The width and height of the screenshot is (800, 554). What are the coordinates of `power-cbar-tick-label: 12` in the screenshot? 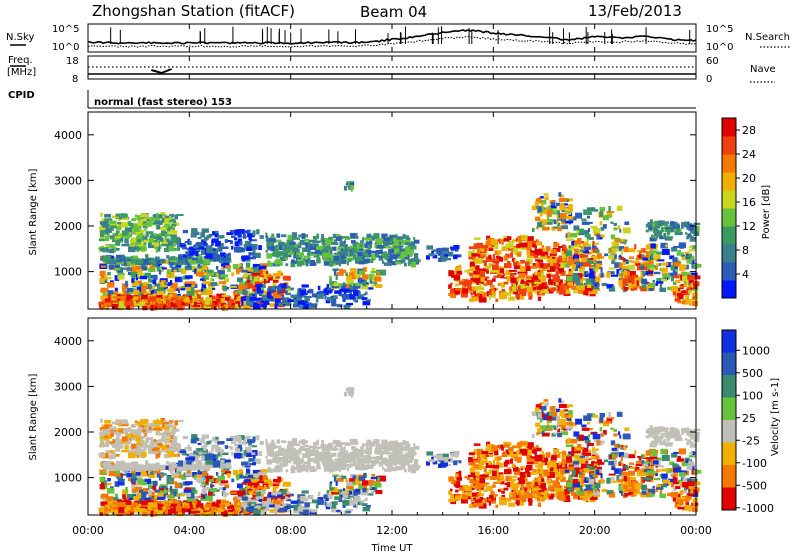 It's located at (749, 226).